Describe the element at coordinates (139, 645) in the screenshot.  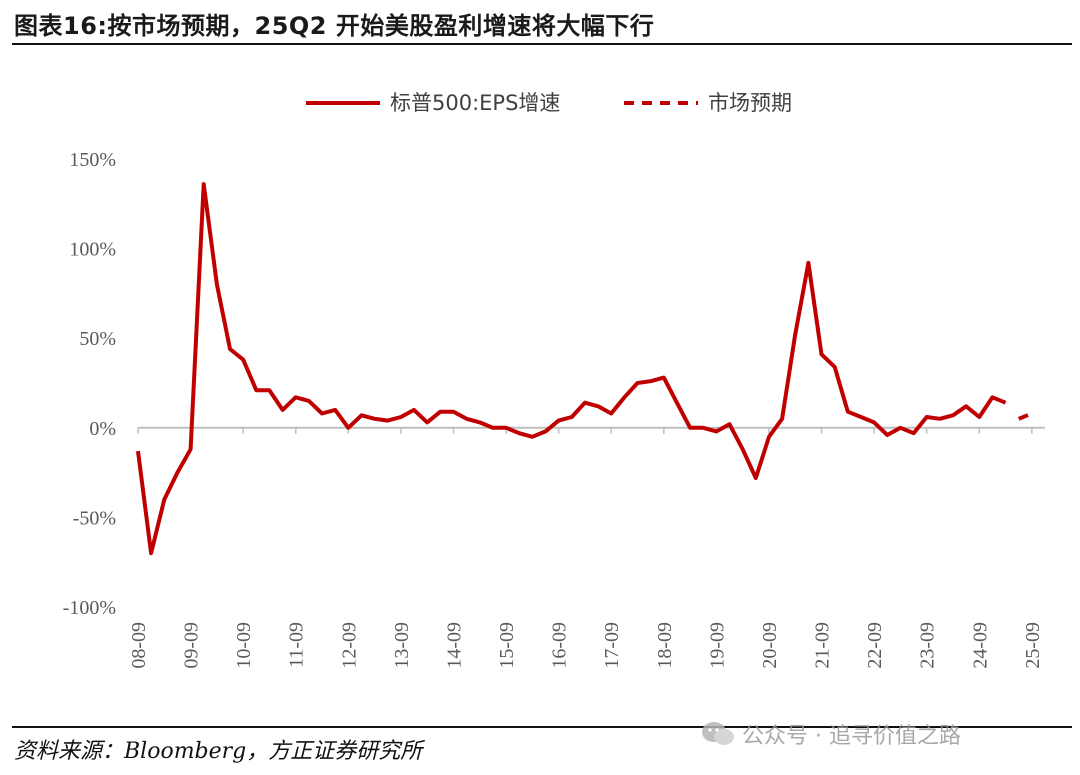
I see `x-tick-label: 08-09` at that location.